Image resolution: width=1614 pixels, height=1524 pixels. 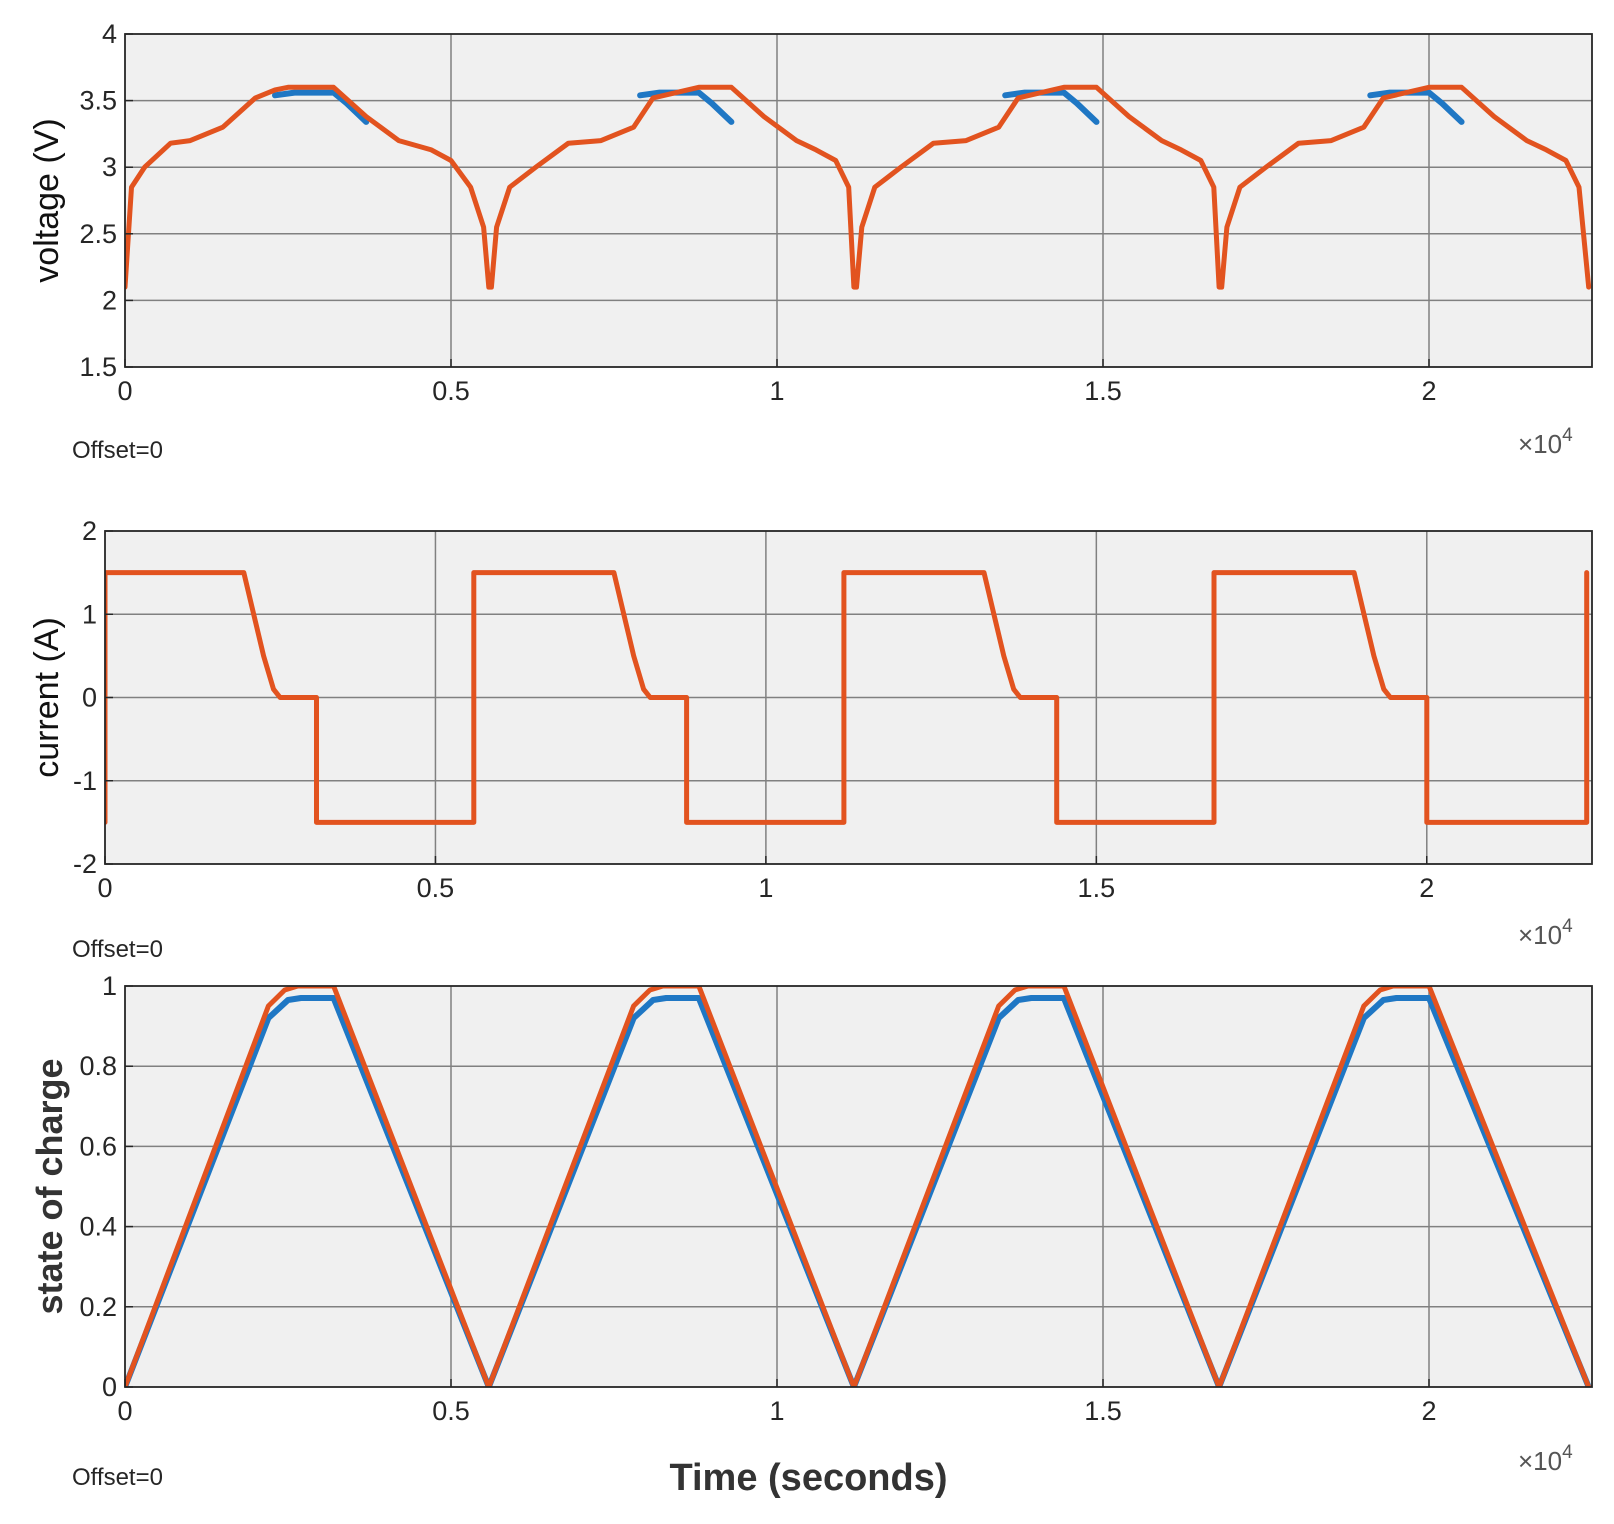 What do you see at coordinates (49, 1186) in the screenshot?
I see `y-axis-label: state of charge` at bounding box center [49, 1186].